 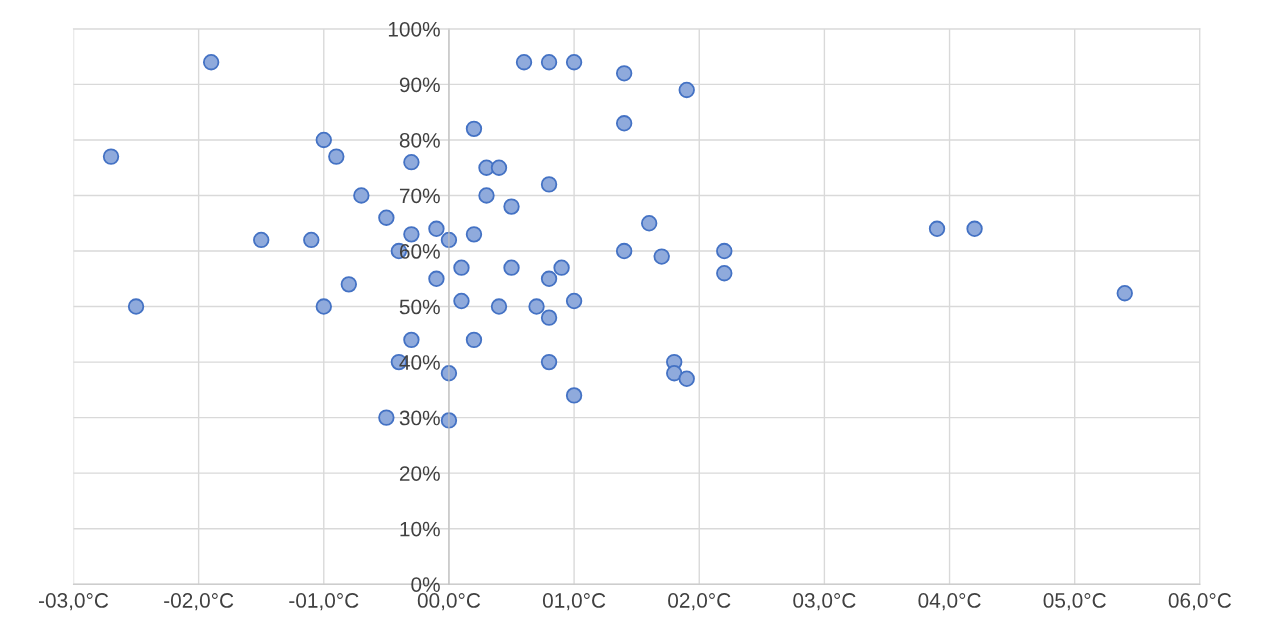 I want to click on x-tick-label: -03,0°C, so click(x=73, y=602).